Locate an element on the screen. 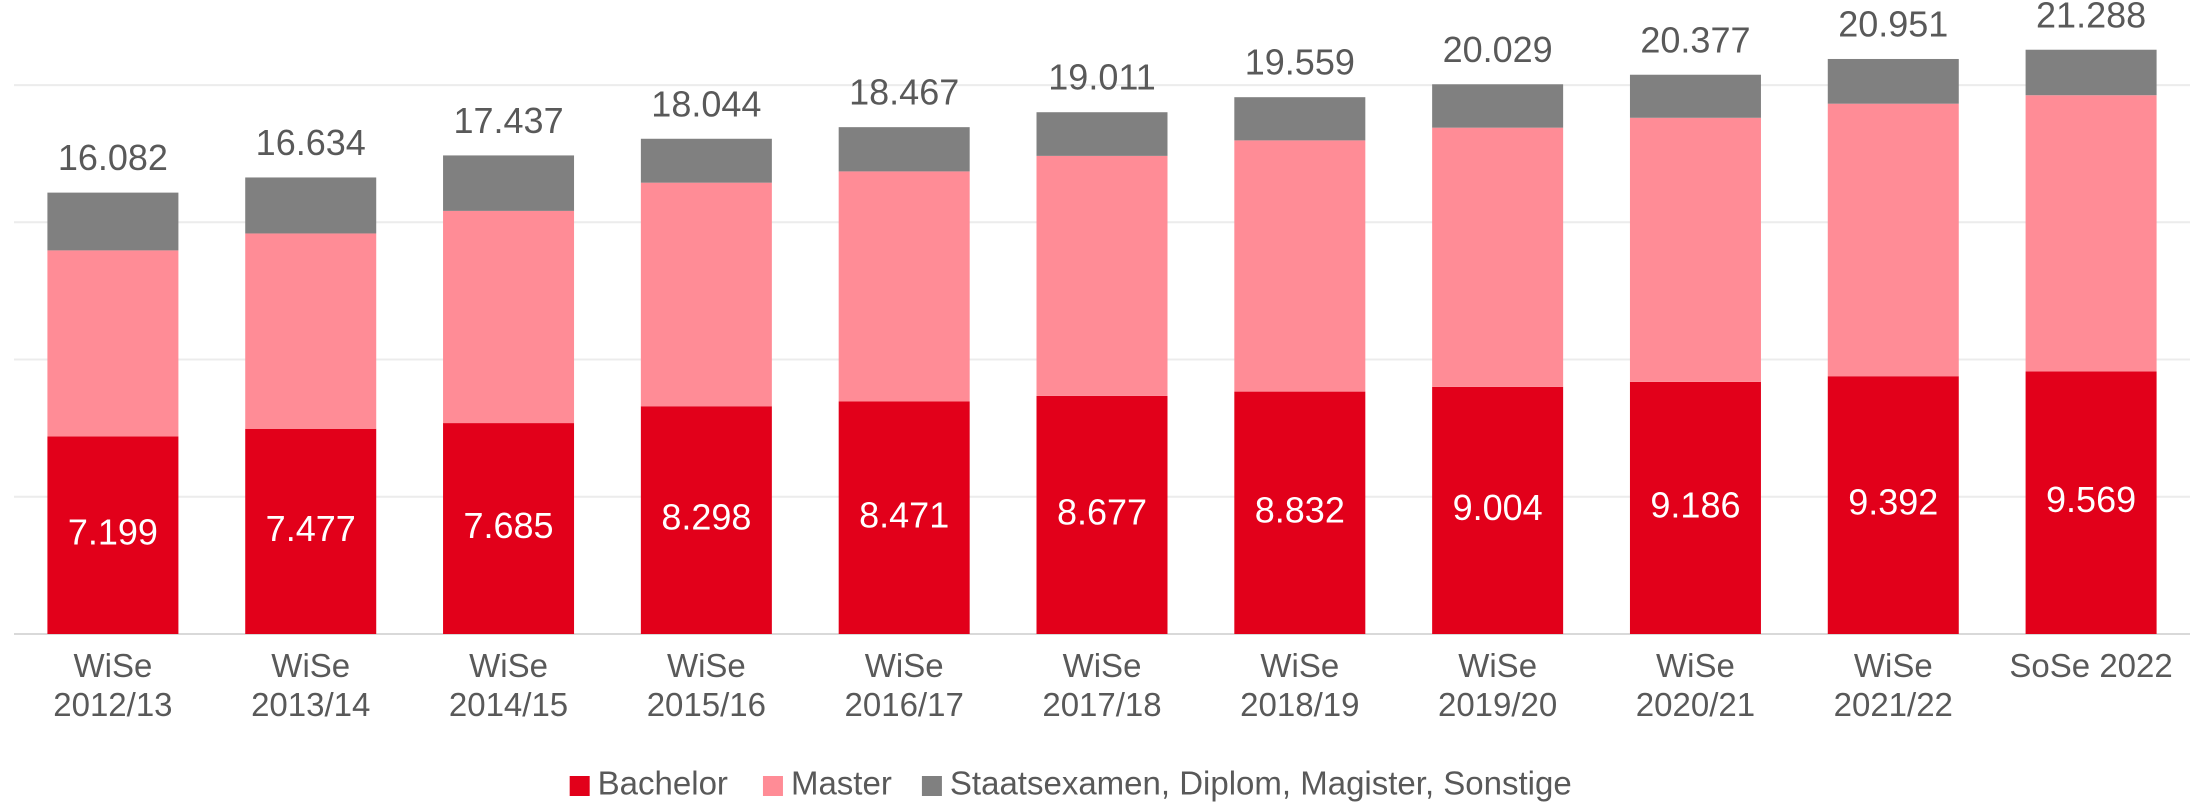 The height and width of the screenshot is (805, 2208). value-label: 8.298 is located at coordinates (706, 517).